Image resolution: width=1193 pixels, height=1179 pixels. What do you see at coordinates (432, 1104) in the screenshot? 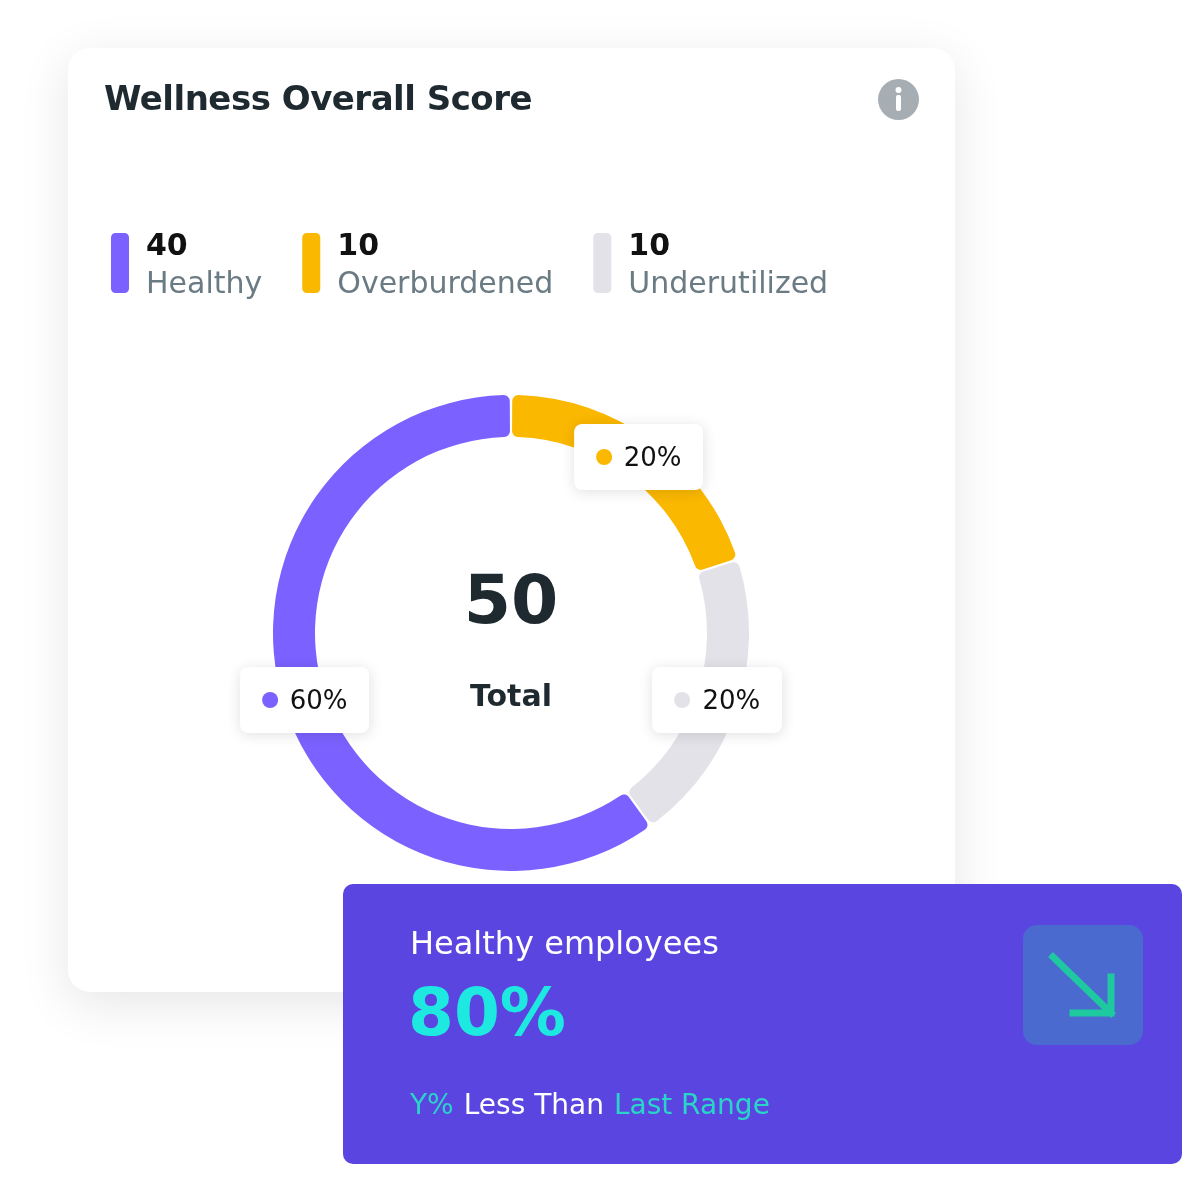
I see `text: Y%` at bounding box center [432, 1104].